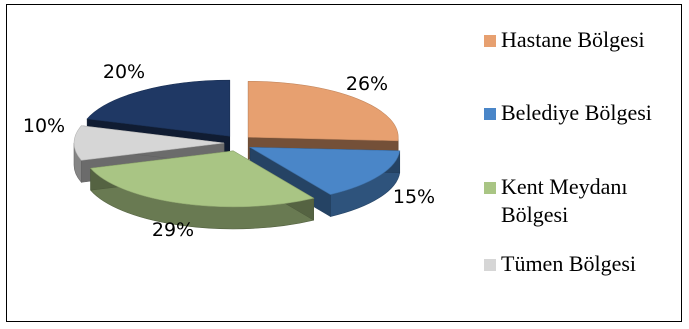  What do you see at coordinates (414, 197) in the screenshot?
I see `data-label-belediye: 15%` at bounding box center [414, 197].